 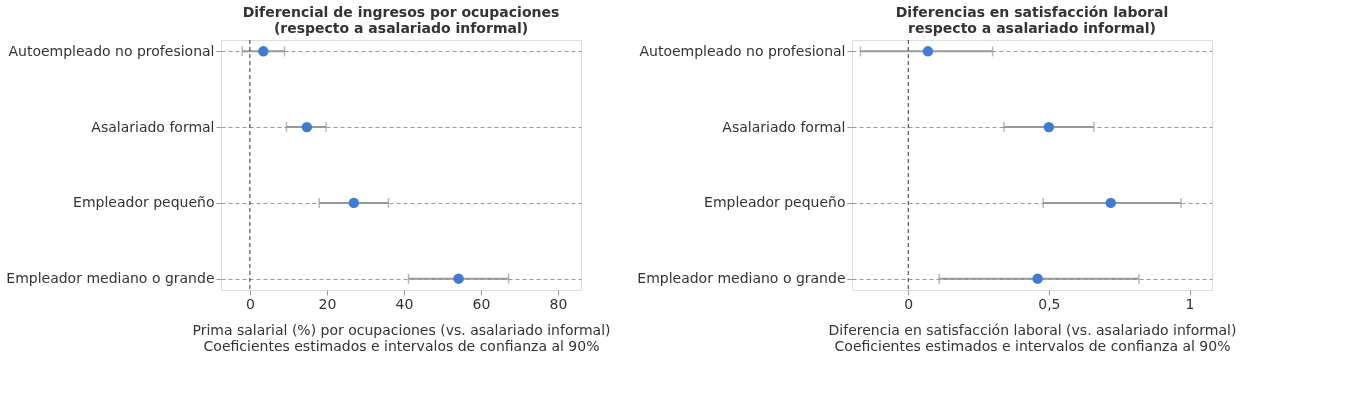 I want to click on x-tick-label: 1, so click(x=1190, y=303).